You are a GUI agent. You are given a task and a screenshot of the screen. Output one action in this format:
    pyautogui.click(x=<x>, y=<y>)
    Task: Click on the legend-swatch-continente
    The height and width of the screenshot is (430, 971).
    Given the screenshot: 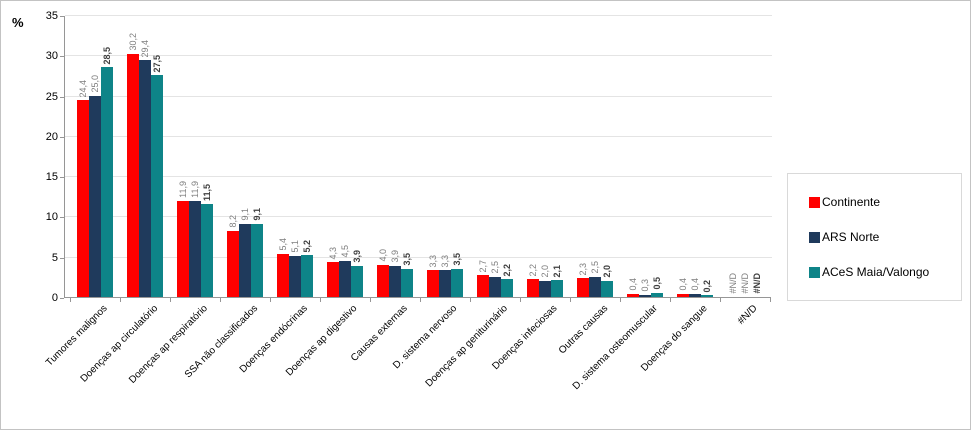 What is the action you would take?
    pyautogui.click(x=814, y=202)
    